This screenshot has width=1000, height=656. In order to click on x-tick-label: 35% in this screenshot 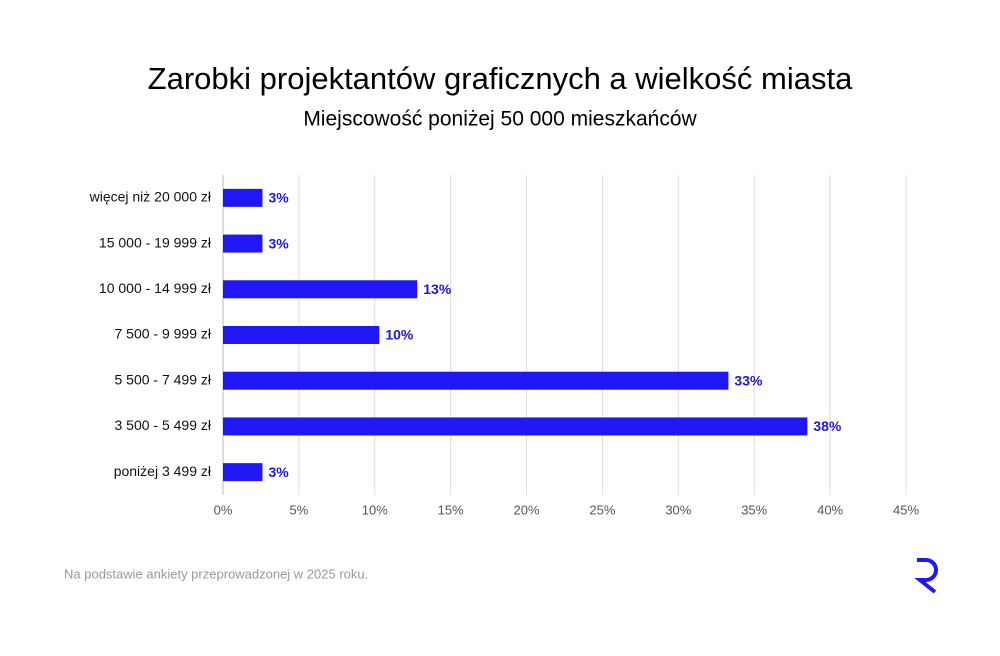, I will do `click(754, 509)`.